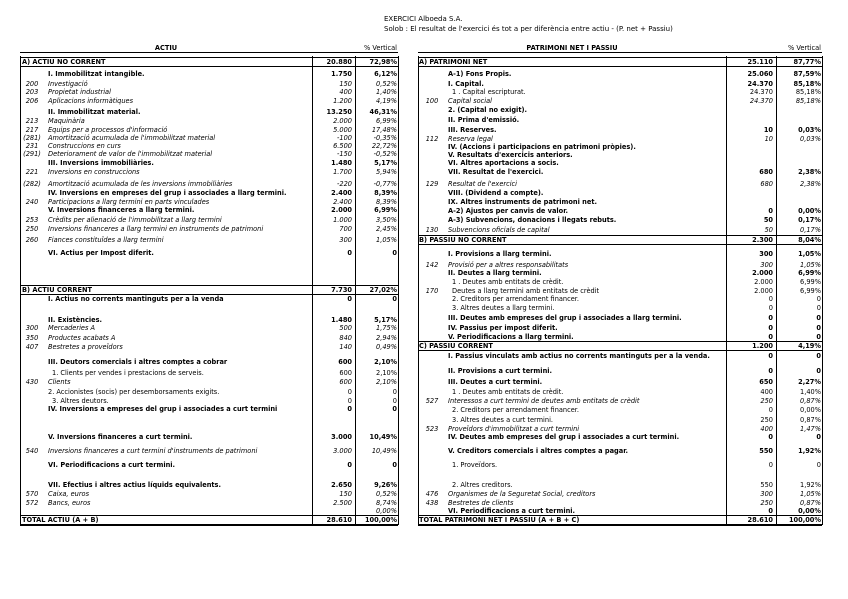 Image resolution: width=848 pixels, height=599 pixels. Describe the element at coordinates (489, 92) in the screenshot. I see `row-label: 1 . Capital escripturat.` at that location.